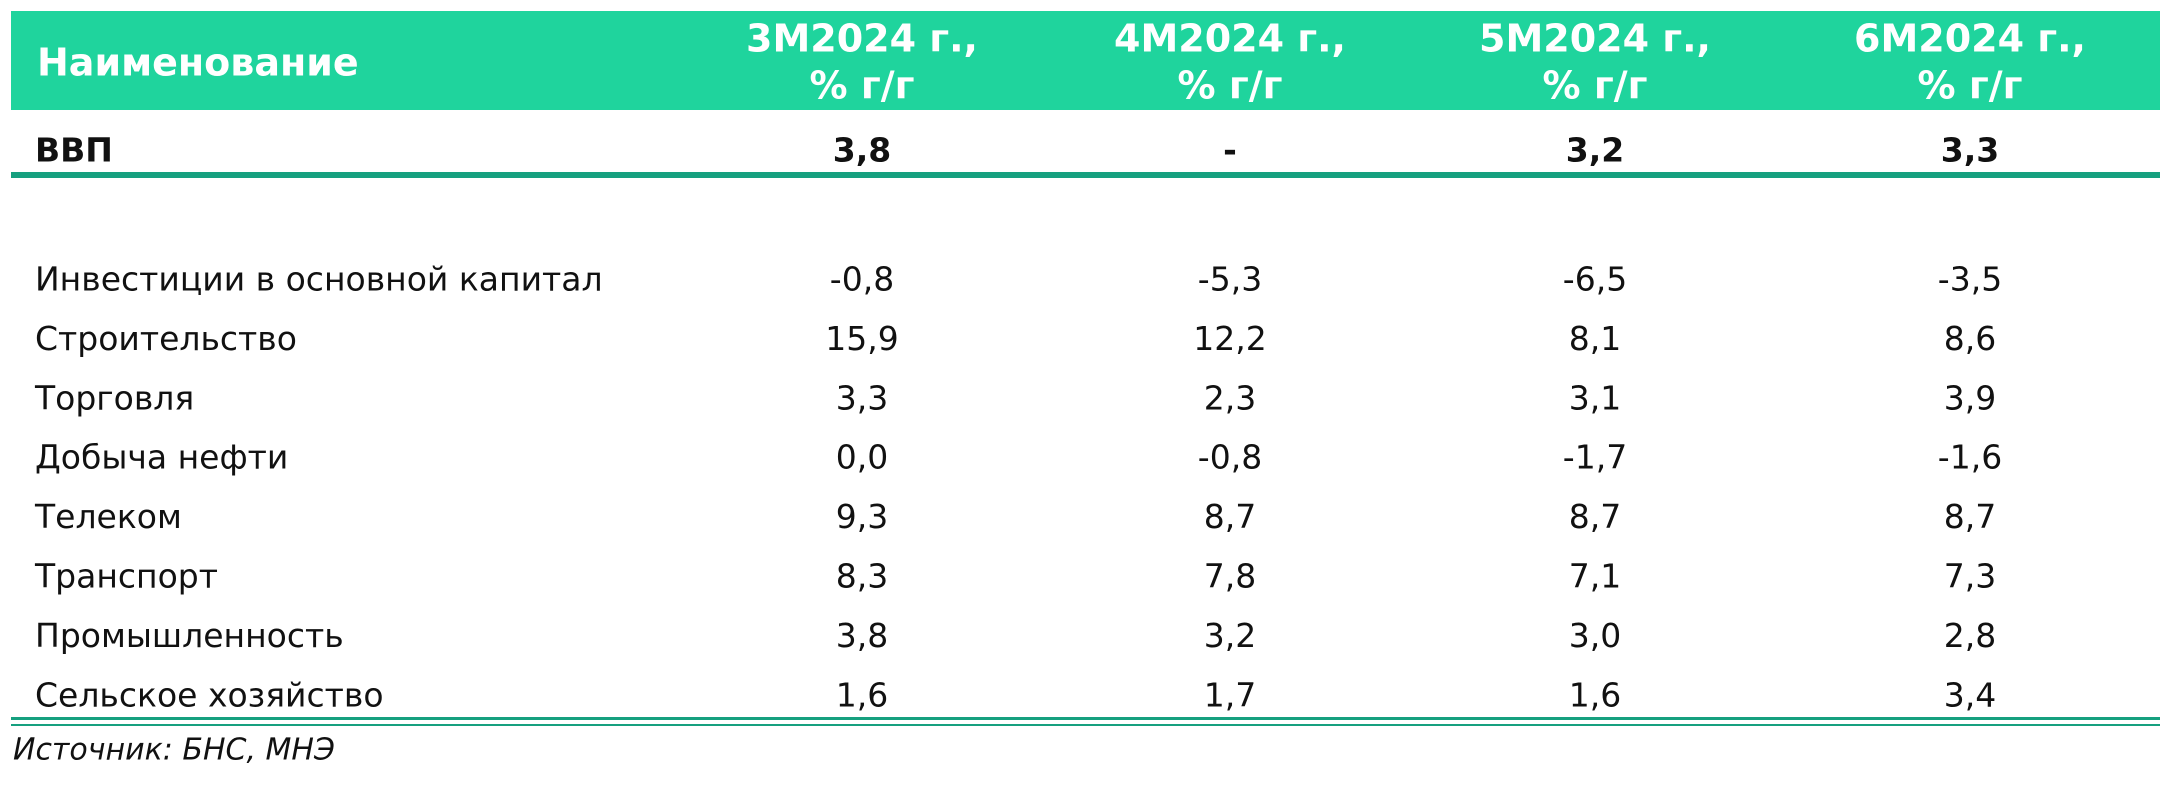 The width and height of the screenshot is (2160, 812). I want to click on header-band, so click(1085, 60).